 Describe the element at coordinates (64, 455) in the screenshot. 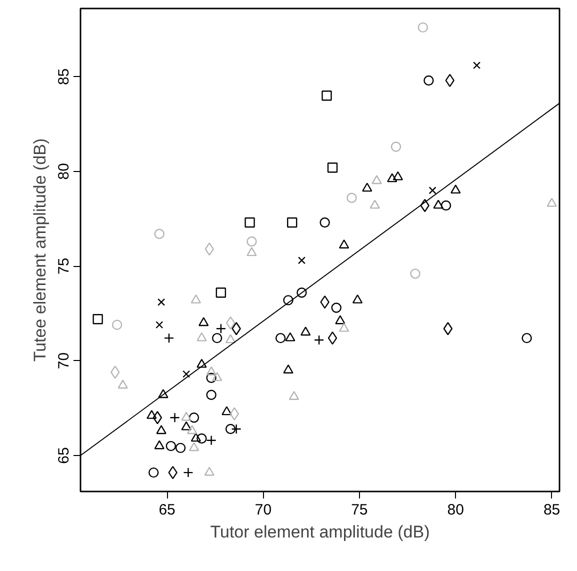

I see `y-tick-label: 65` at that location.